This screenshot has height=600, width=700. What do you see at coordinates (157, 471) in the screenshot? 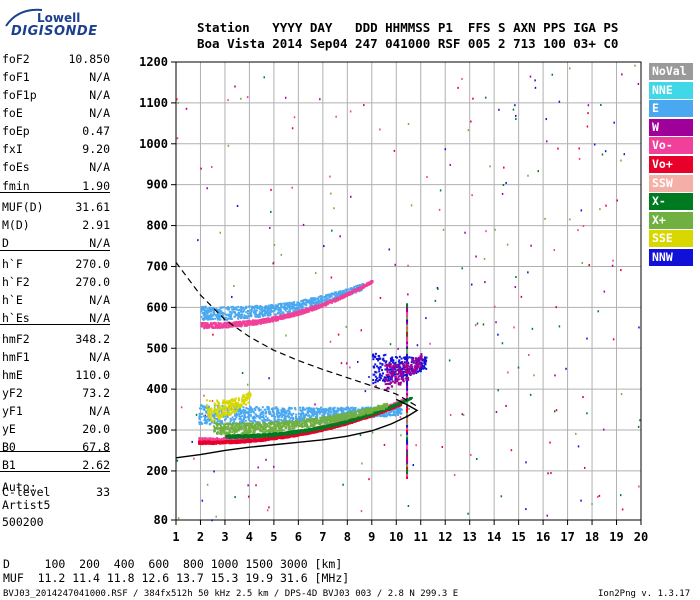
I see `y-tick-label: 200` at bounding box center [157, 471].